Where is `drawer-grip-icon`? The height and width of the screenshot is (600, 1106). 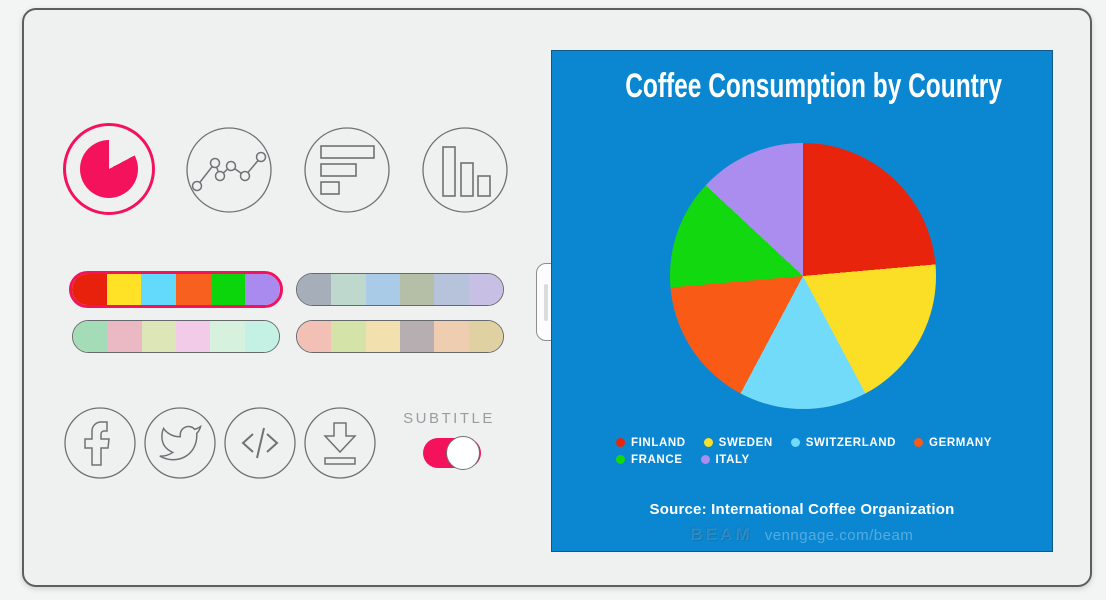 drawer-grip-icon is located at coordinates (546, 302).